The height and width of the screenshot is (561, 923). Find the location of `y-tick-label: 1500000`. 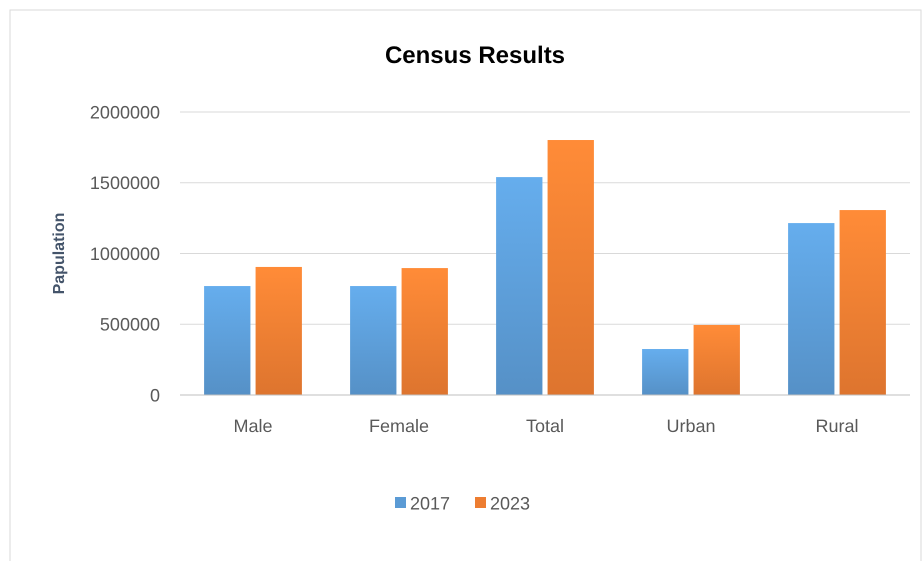

y-tick-label: 1500000 is located at coordinates (125, 183).